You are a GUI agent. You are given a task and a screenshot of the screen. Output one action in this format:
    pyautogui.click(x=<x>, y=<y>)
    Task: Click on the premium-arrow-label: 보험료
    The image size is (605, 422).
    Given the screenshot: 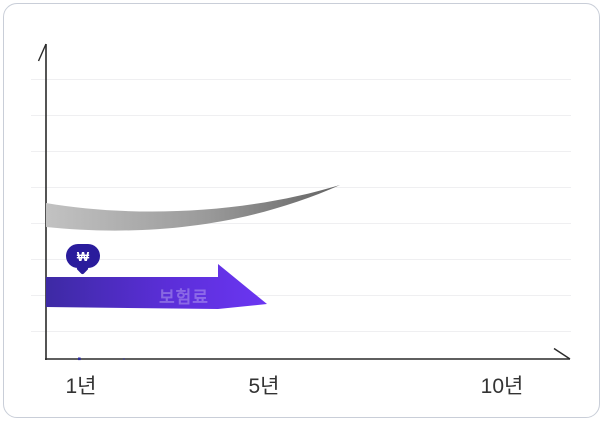 What is the action you would take?
    pyautogui.click(x=184, y=297)
    